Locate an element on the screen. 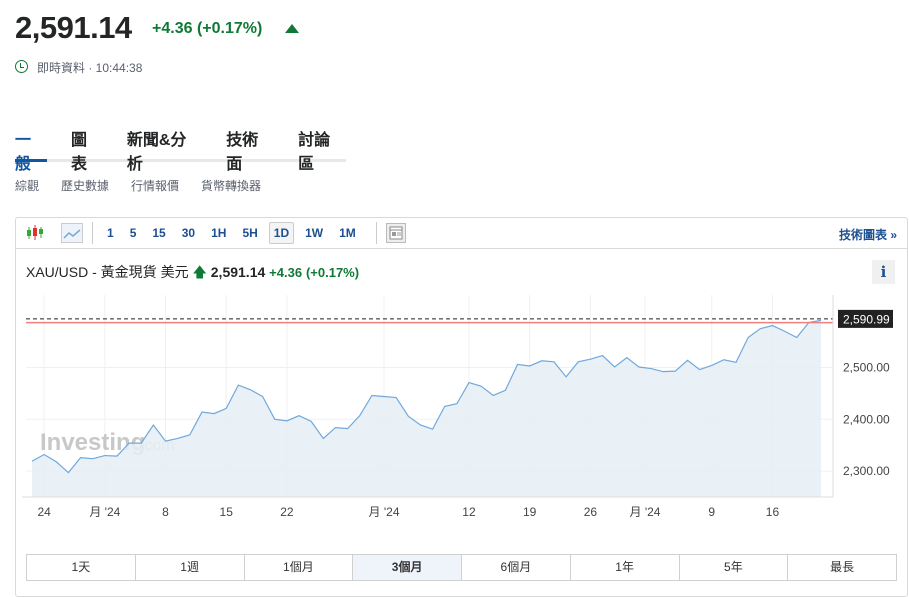  y-tick-label: 2,400.00 is located at coordinates (866, 419).